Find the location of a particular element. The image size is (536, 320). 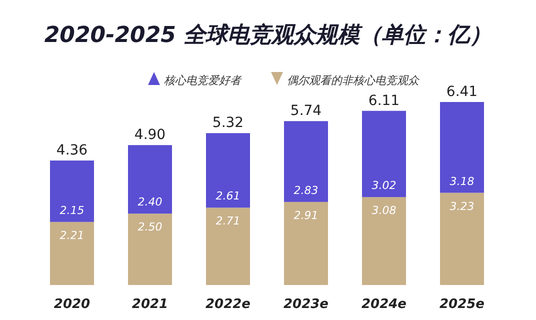

data-label: 2.50 is located at coordinates (150, 227).